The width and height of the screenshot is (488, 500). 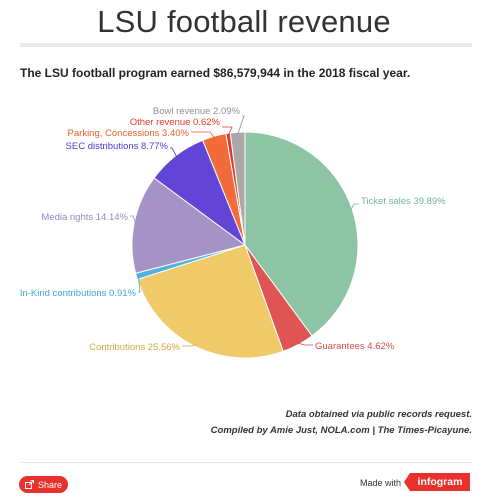 What do you see at coordinates (210, 301) in the screenshot?
I see `pie-slice-contributions` at bounding box center [210, 301].